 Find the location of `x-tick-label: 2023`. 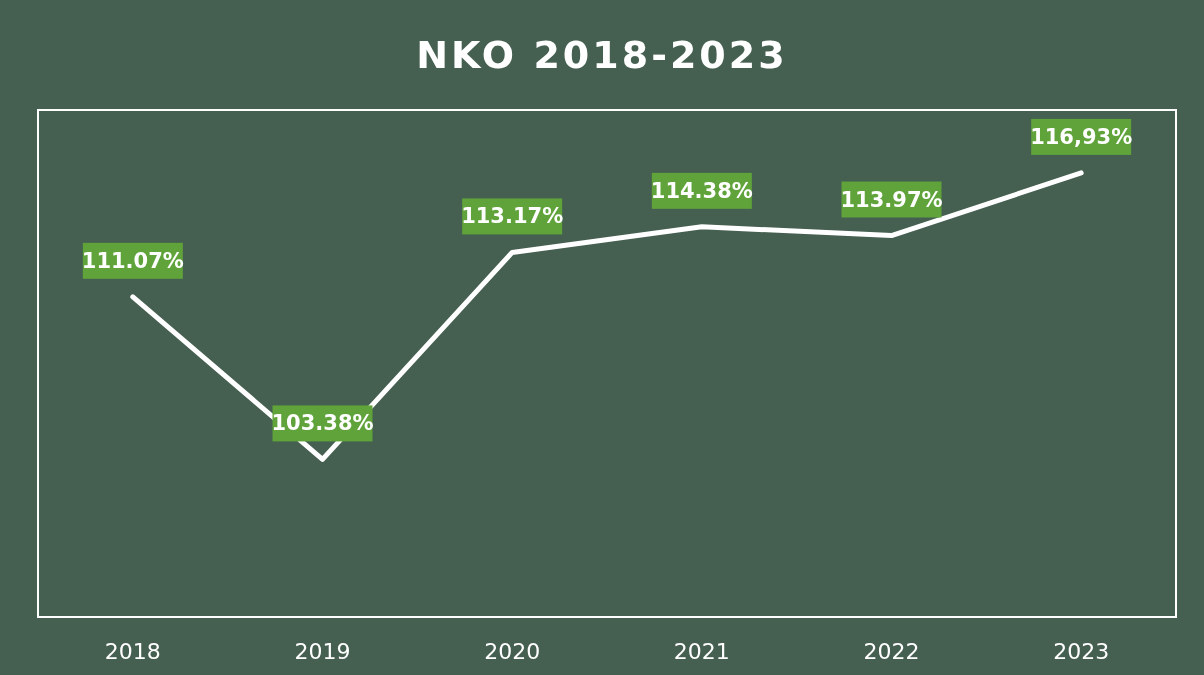

x-tick-label: 2023 is located at coordinates (1081, 651).